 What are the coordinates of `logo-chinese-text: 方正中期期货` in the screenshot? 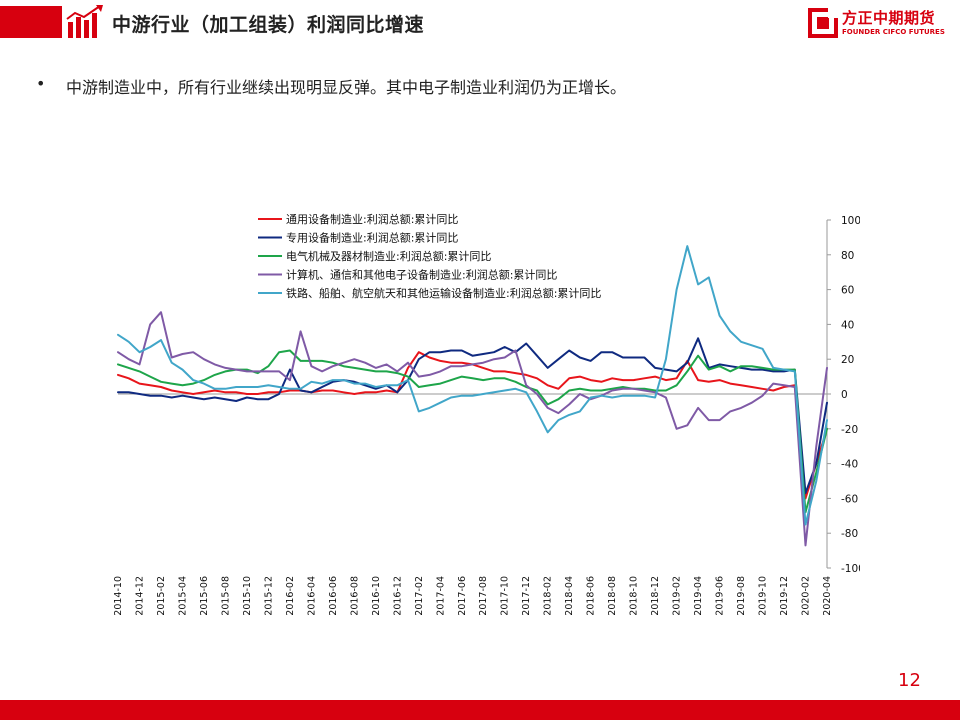 It's located at (889, 18).